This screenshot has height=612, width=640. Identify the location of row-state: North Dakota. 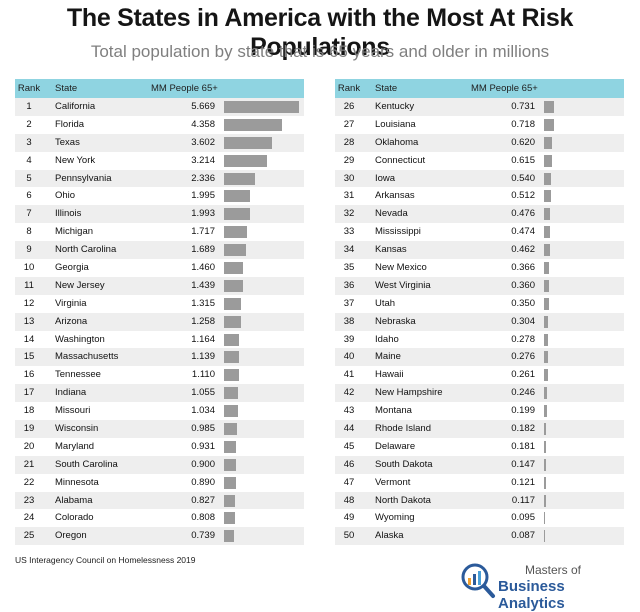
(403, 500).